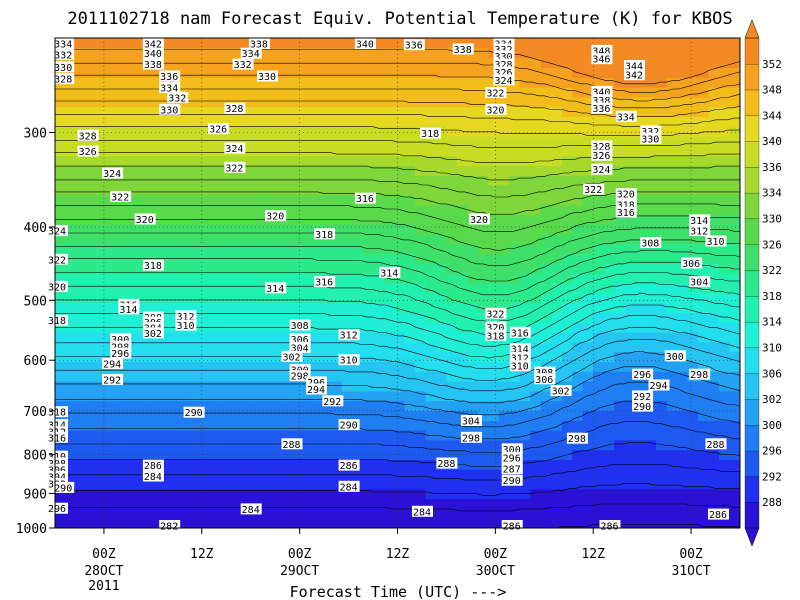 This screenshot has height=600, width=800. Describe the element at coordinates (772, 64) in the screenshot. I see `colorbar-label: 352` at that location.